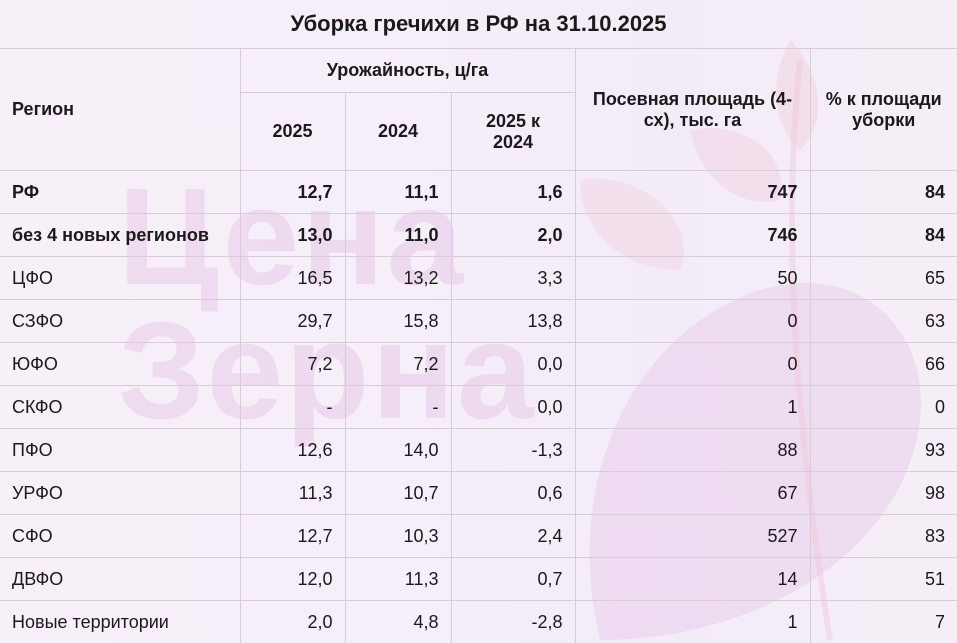 This screenshot has height=643, width=957. What do you see at coordinates (398, 536) in the screenshot?
I see `cell-yield-2024: 10,3` at bounding box center [398, 536].